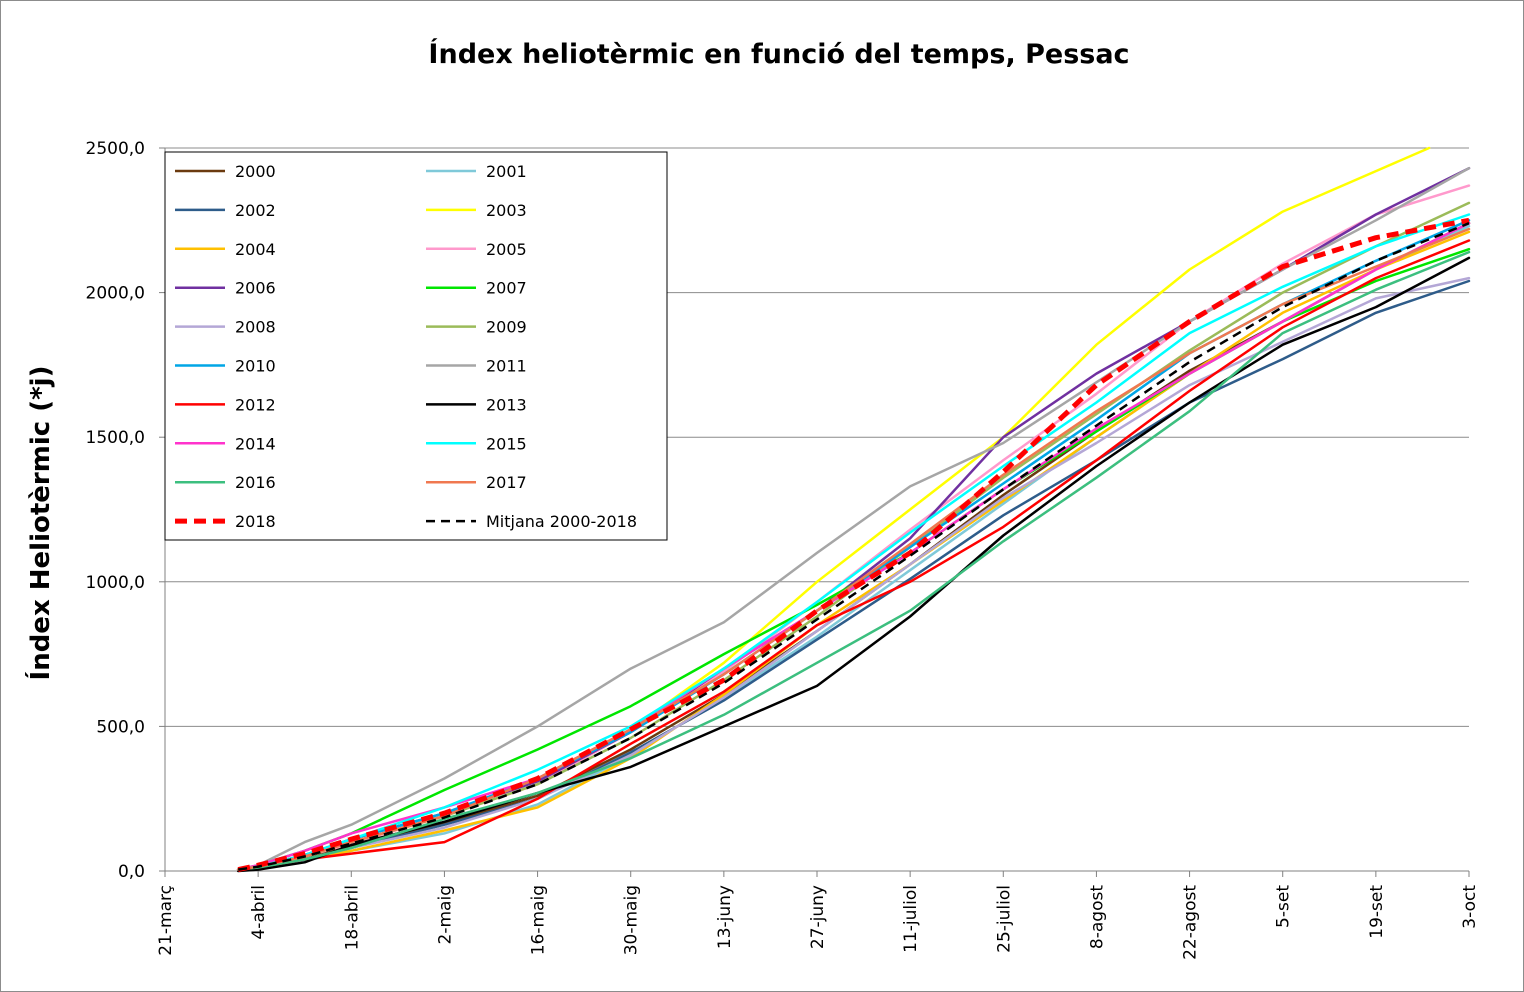  I want to click on y-tick-label: 1000,0, so click(115, 583).